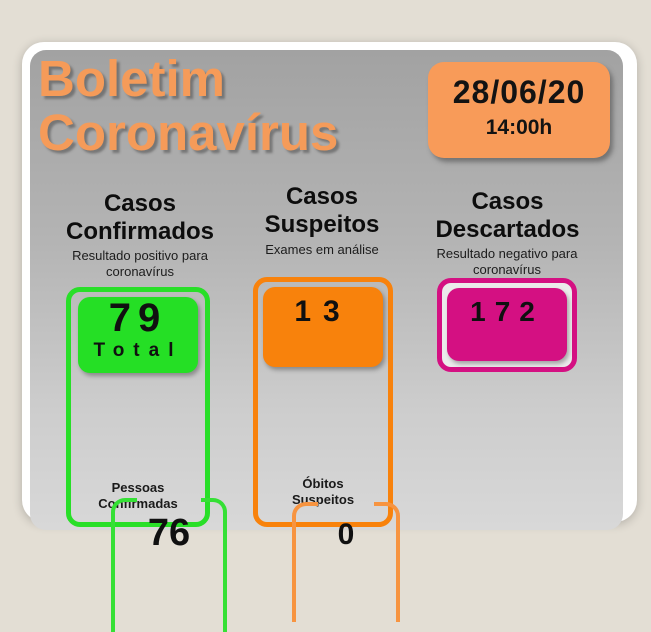  I want to click on confirmed-outline-box: 79 Total Pessoas Confirmadas 76, so click(146, 459).